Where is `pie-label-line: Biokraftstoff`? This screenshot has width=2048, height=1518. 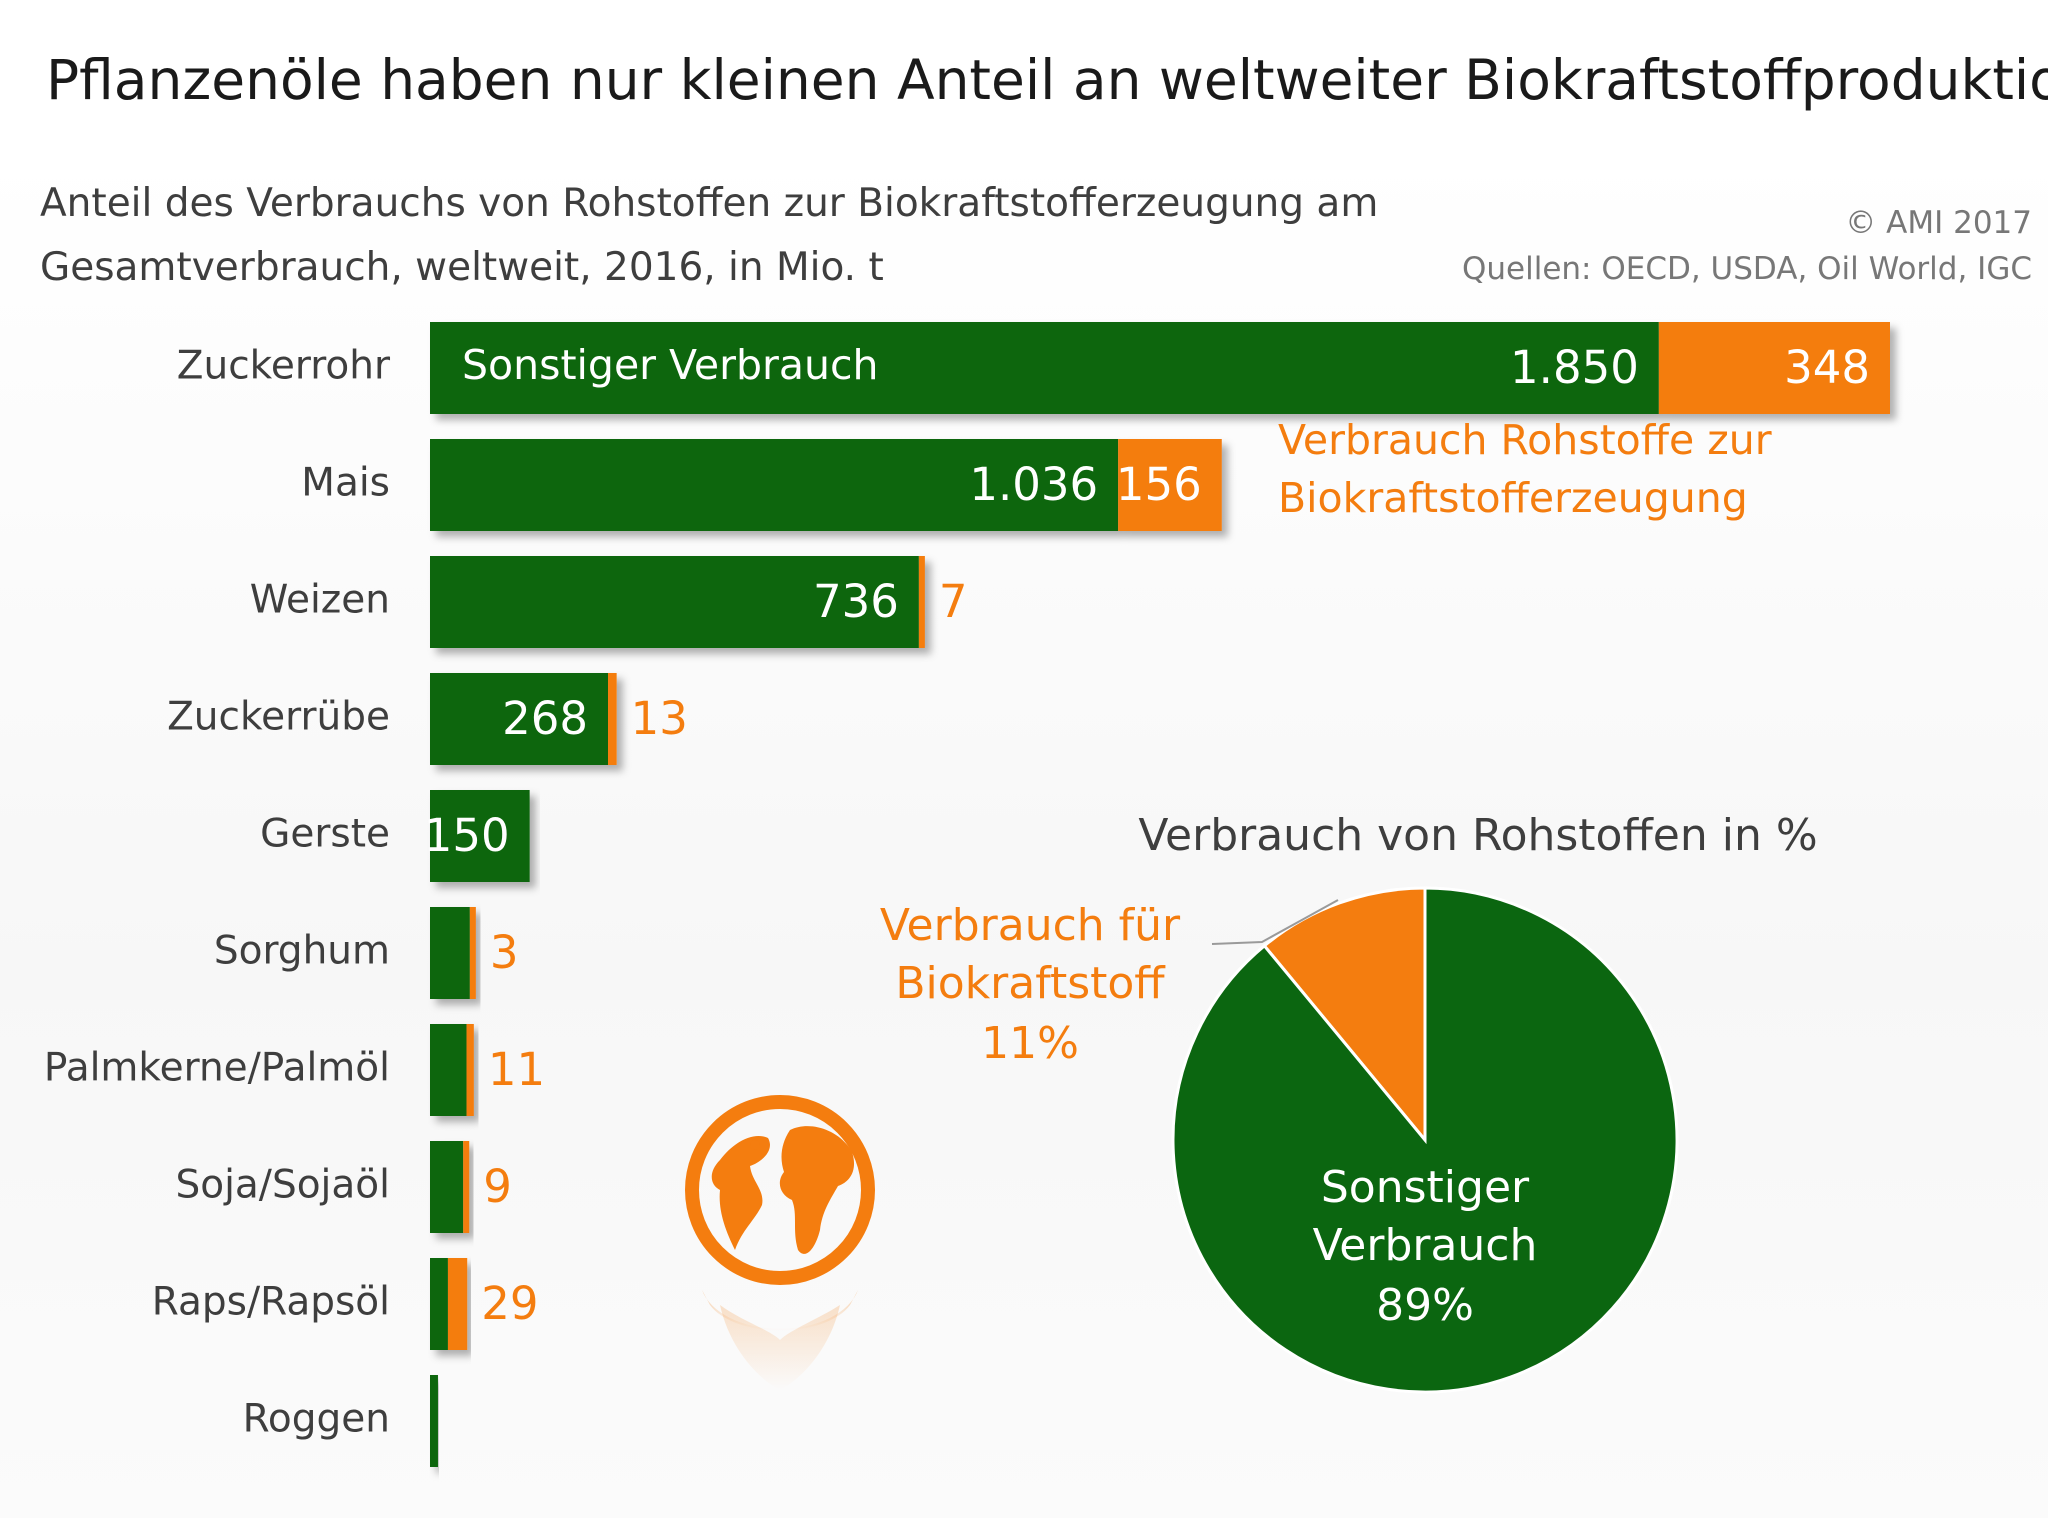 pie-label-line: Biokraftstoff is located at coordinates (1030, 983).